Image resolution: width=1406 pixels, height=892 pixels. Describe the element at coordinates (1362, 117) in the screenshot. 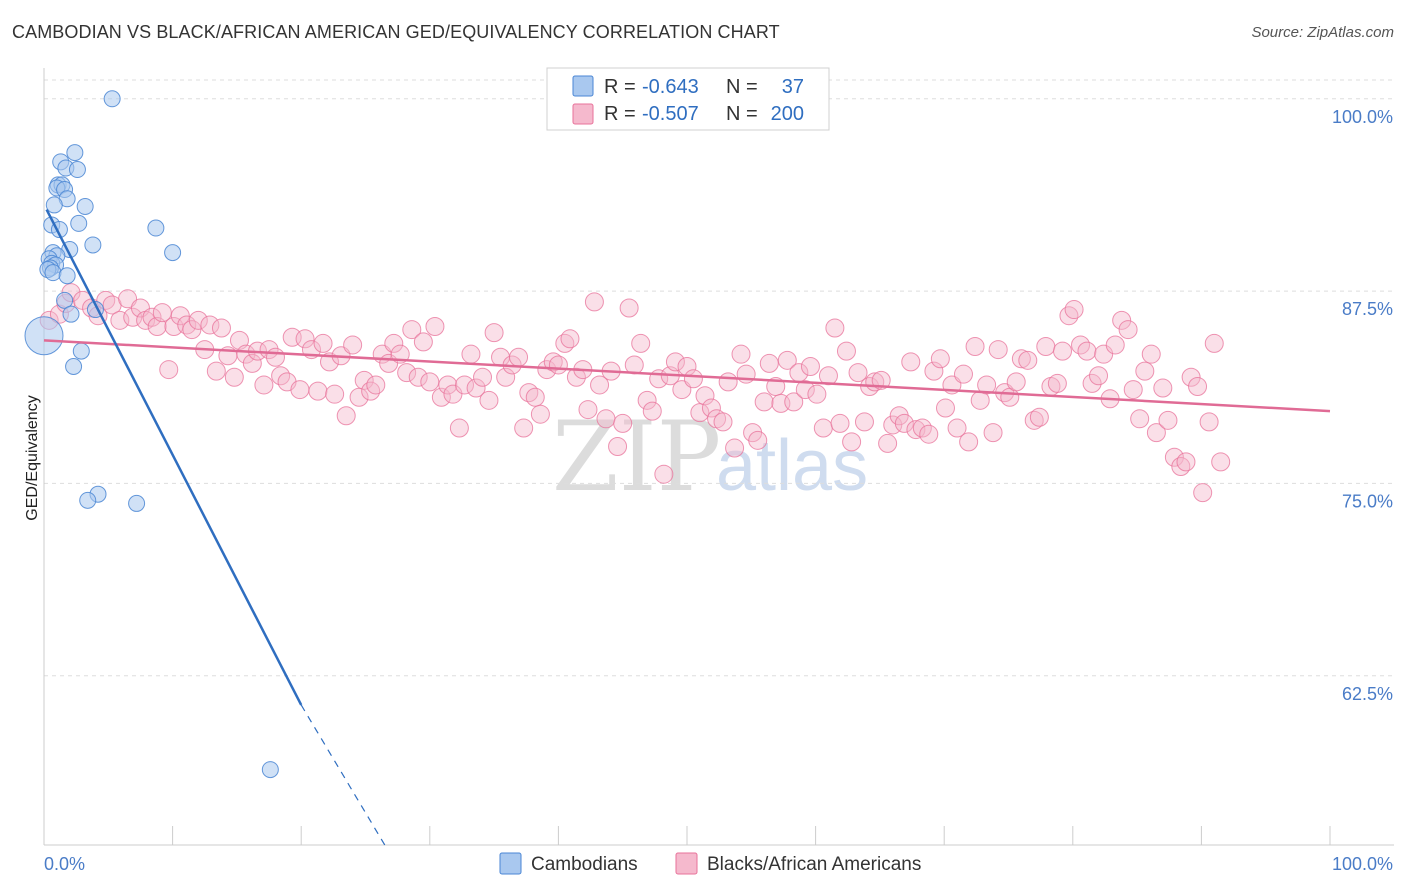

I see `y-tick-label-0: 100.0%` at that location.